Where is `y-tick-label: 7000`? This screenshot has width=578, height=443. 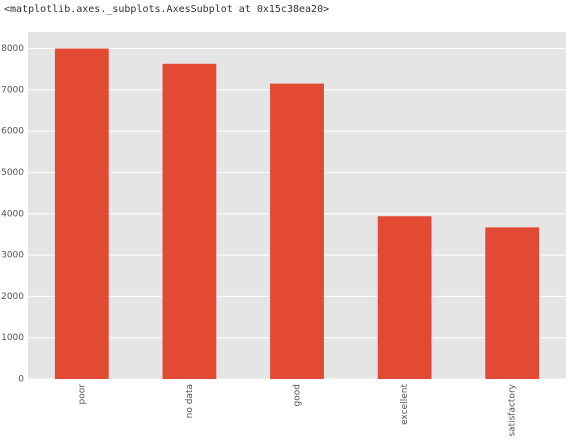 y-tick-label: 7000 is located at coordinates (12, 90).